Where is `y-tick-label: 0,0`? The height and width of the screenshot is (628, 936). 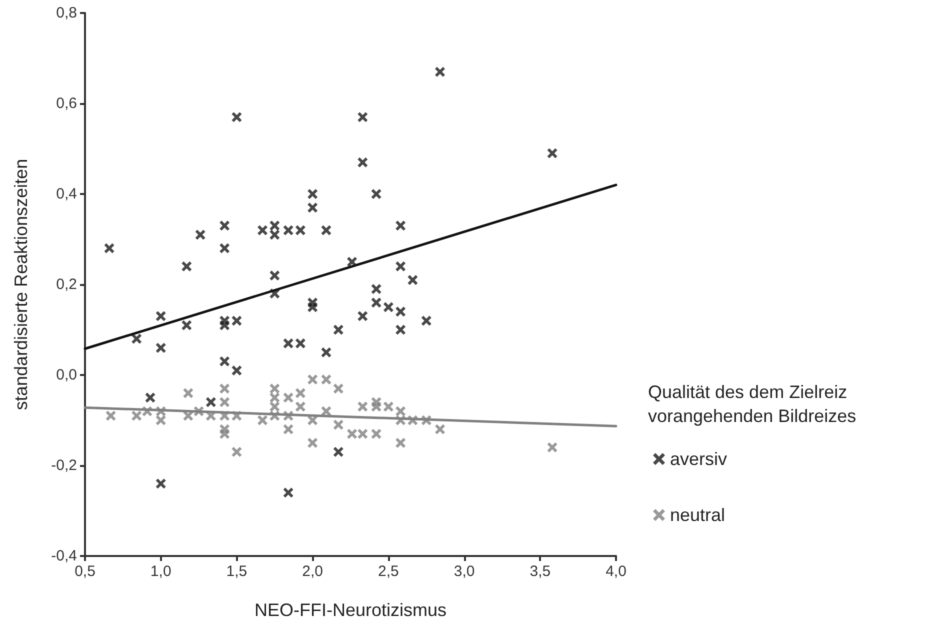 y-tick-label: 0,0 is located at coordinates (66, 375).